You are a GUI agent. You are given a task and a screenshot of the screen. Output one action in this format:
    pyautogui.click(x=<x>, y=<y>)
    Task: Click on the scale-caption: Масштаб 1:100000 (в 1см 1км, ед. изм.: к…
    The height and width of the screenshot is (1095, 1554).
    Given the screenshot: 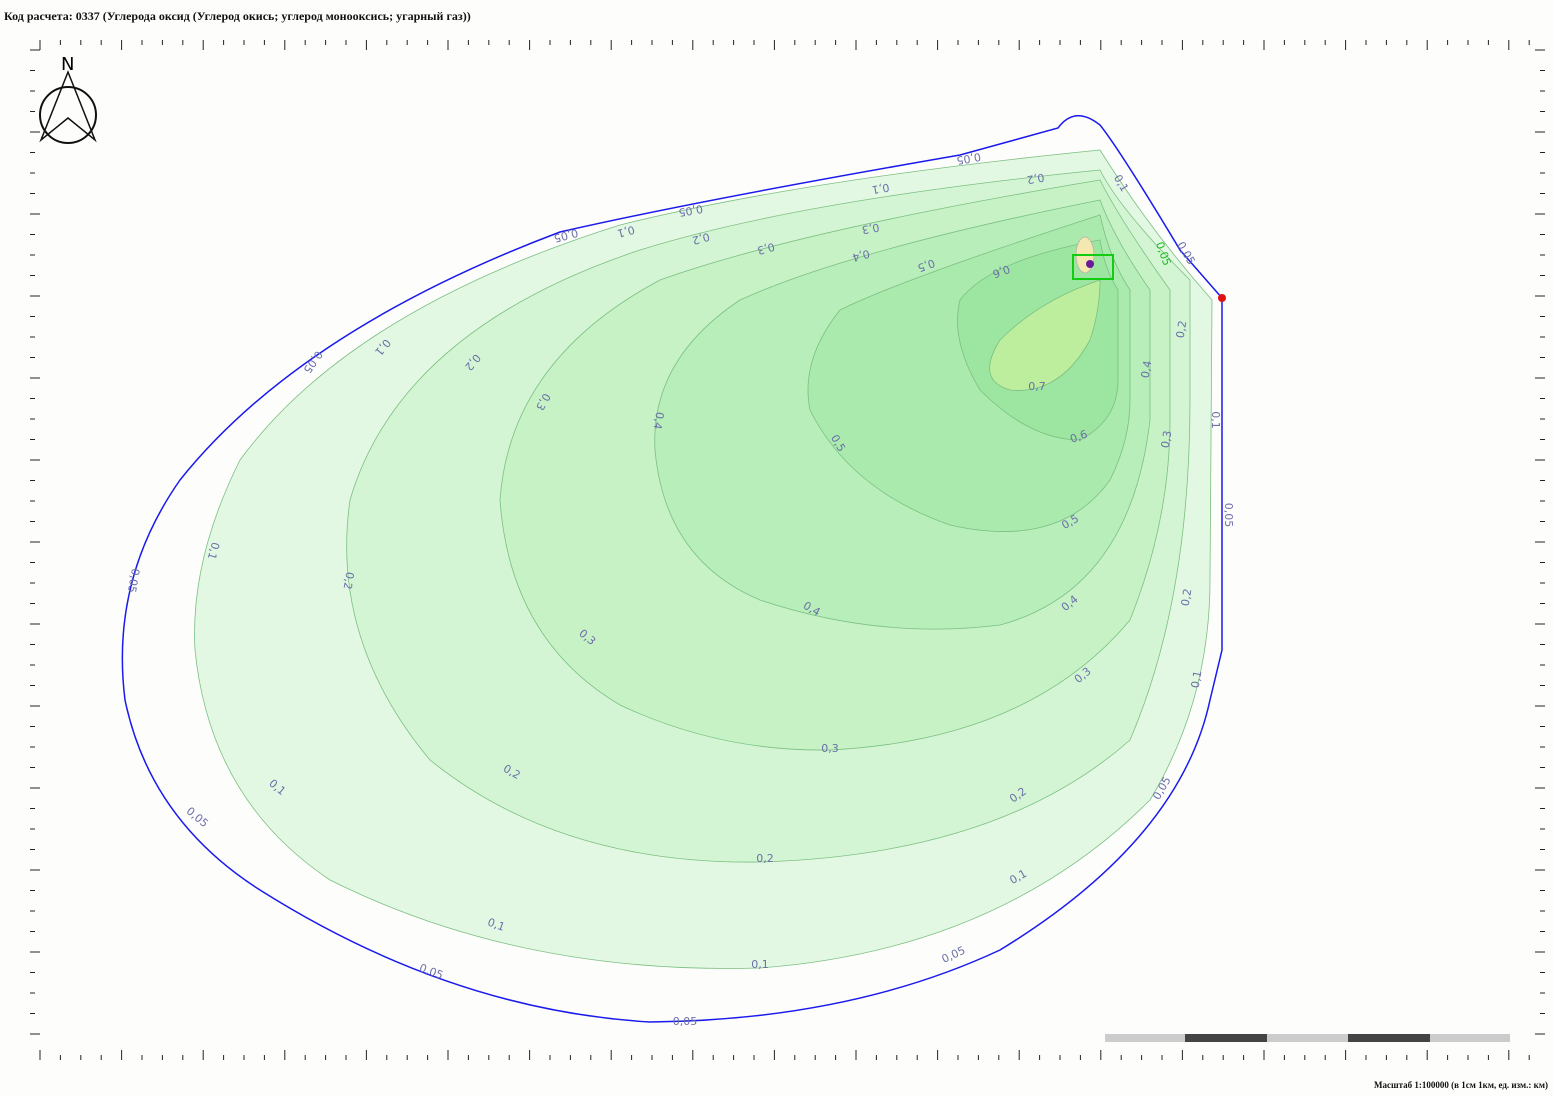 What is the action you would take?
    pyautogui.click(x=1461, y=1085)
    